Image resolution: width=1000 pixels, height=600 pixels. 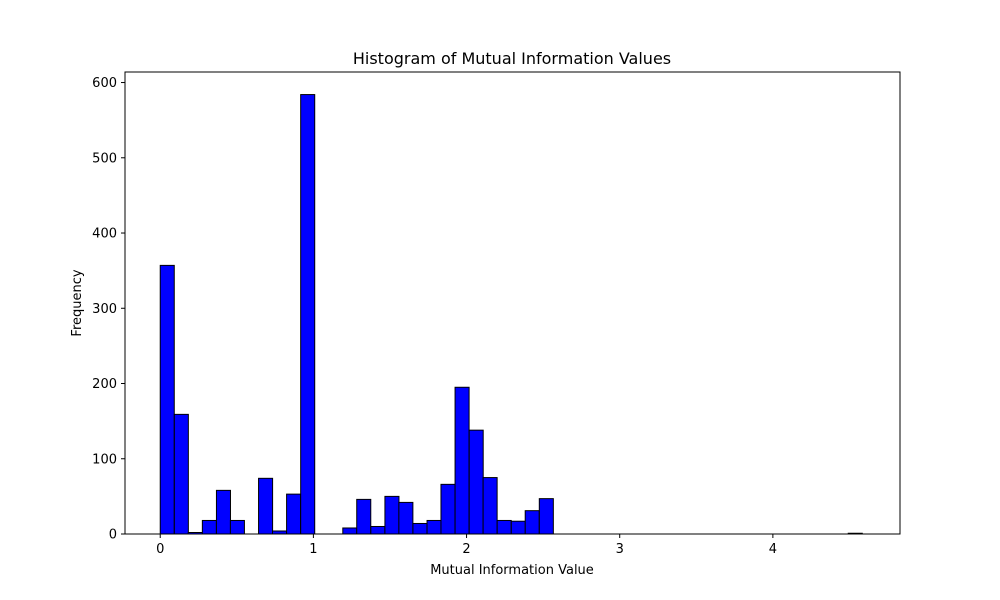 What do you see at coordinates (113, 535) in the screenshot?
I see `y-tick-label-0: 0` at bounding box center [113, 535].